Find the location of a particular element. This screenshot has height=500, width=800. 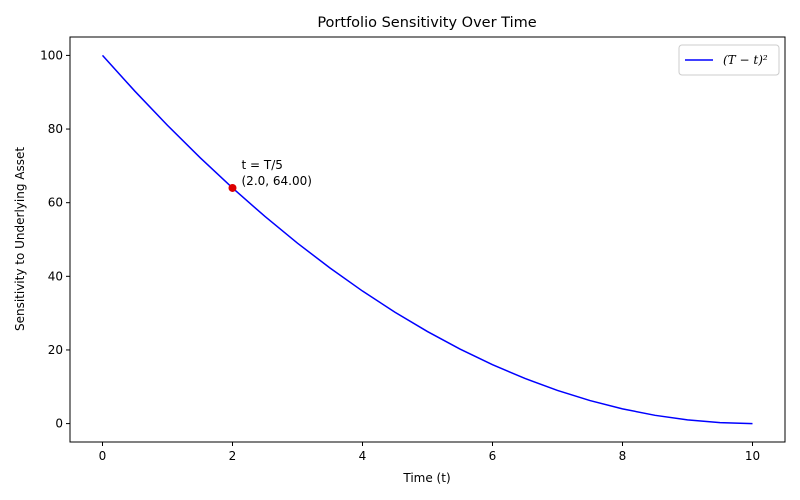

y-tick-label: 60 is located at coordinates (55, 203).